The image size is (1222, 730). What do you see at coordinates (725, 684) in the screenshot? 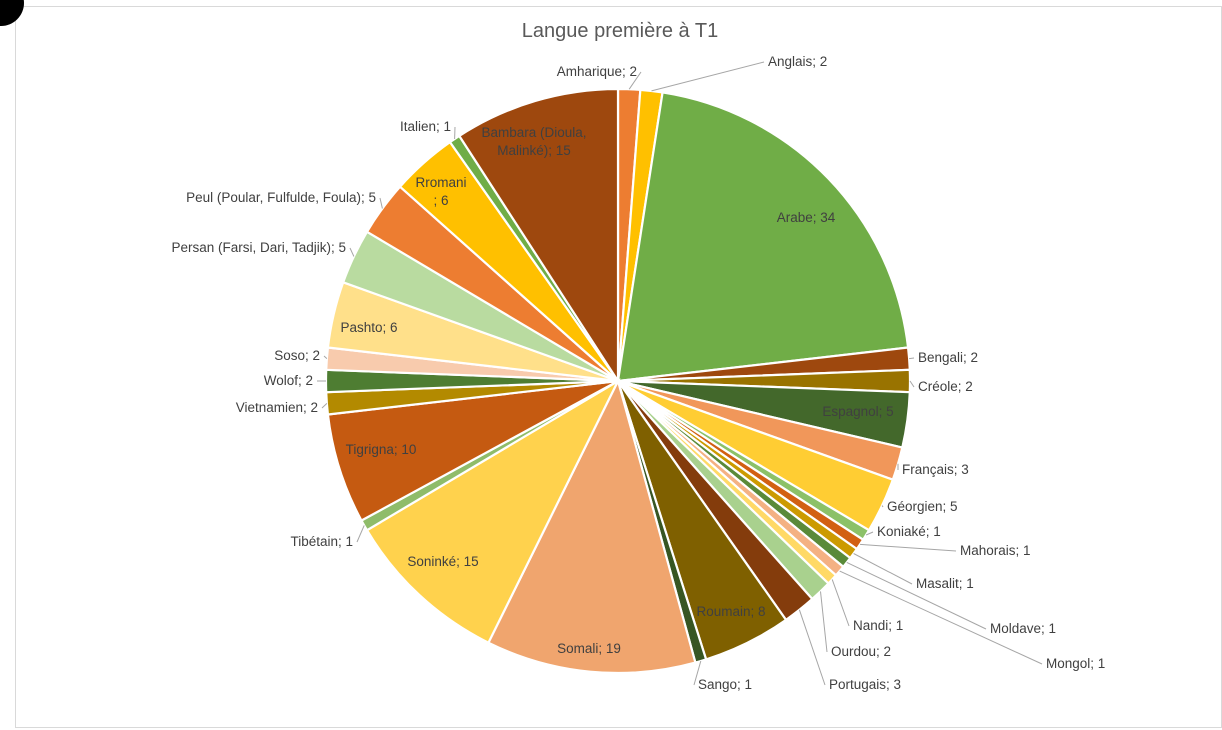
I see `data-label: Sango; 1` at bounding box center [725, 684].